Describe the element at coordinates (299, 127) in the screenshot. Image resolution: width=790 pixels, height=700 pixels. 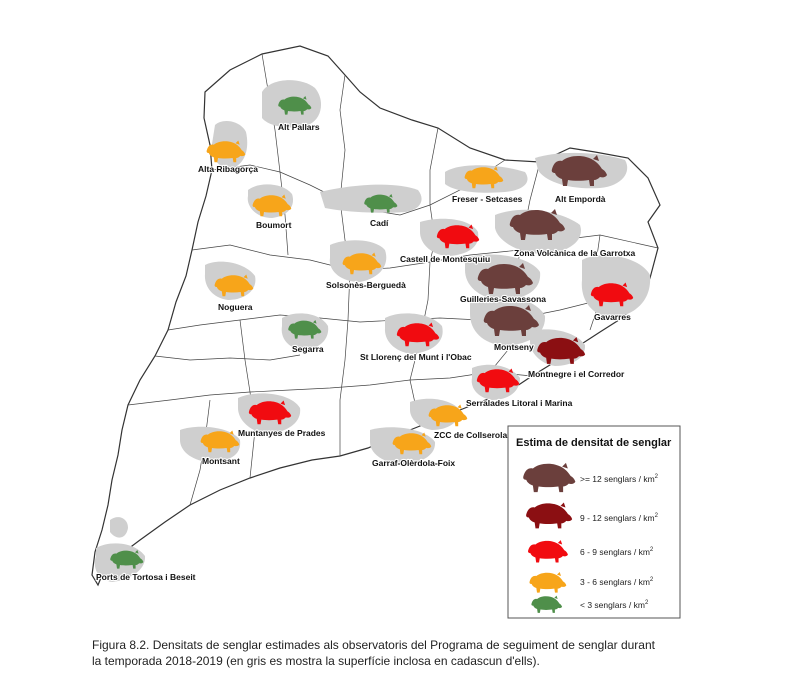
I see `label-alt-pallars: Alt Pallars` at that location.